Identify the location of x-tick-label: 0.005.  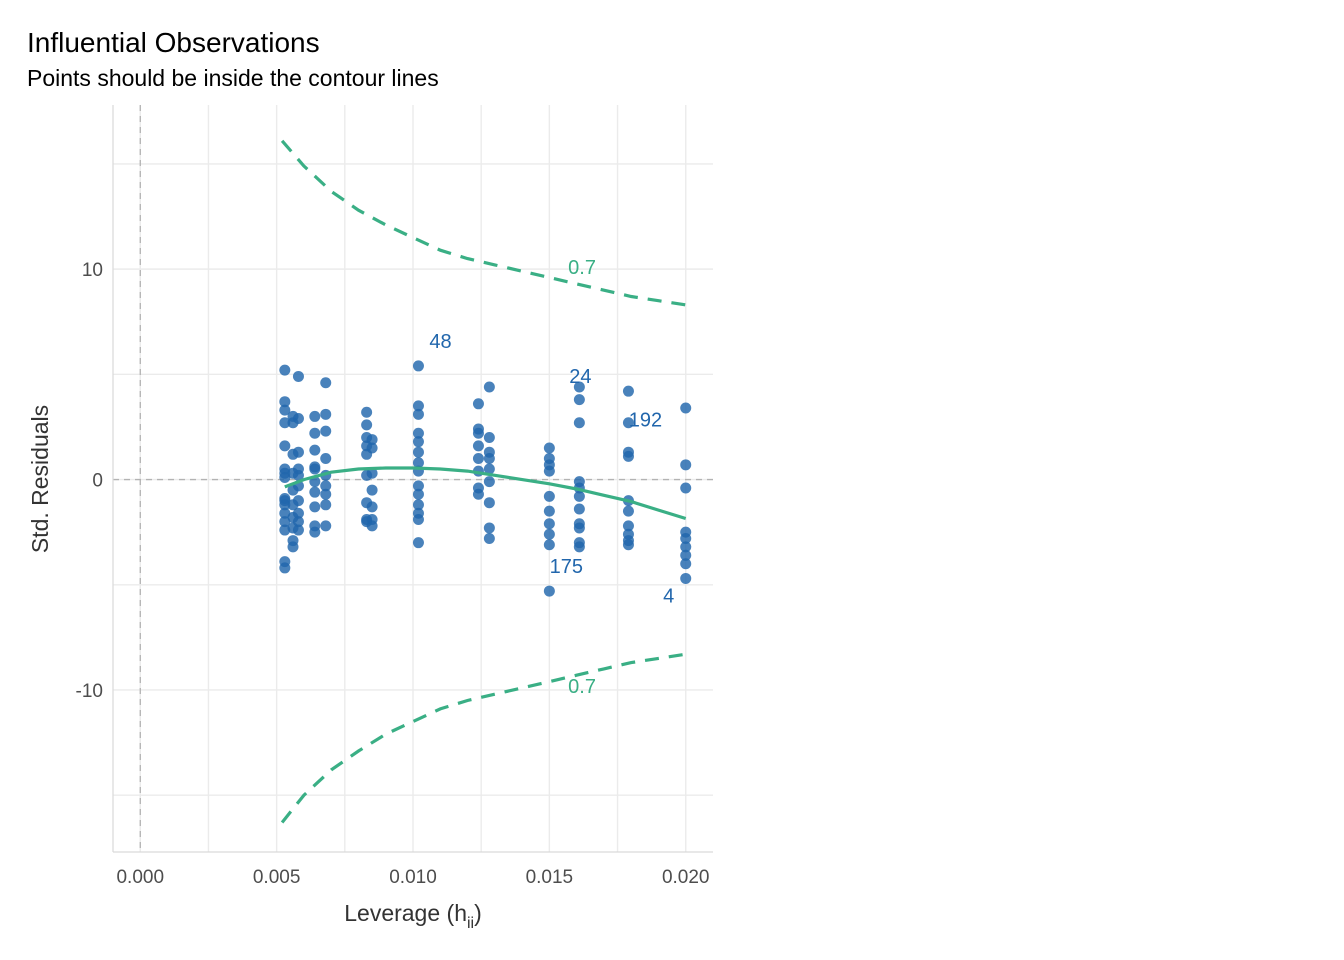
(277, 877).